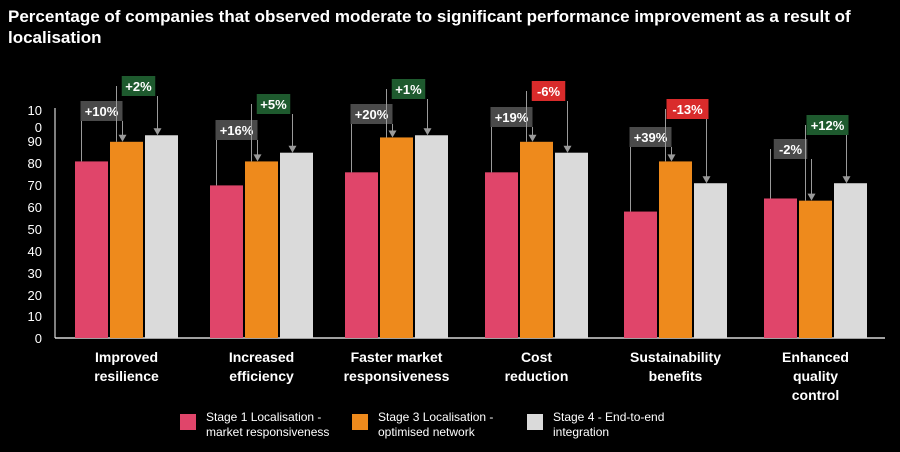  I want to click on stage3-change-label: +19%, so click(512, 117).